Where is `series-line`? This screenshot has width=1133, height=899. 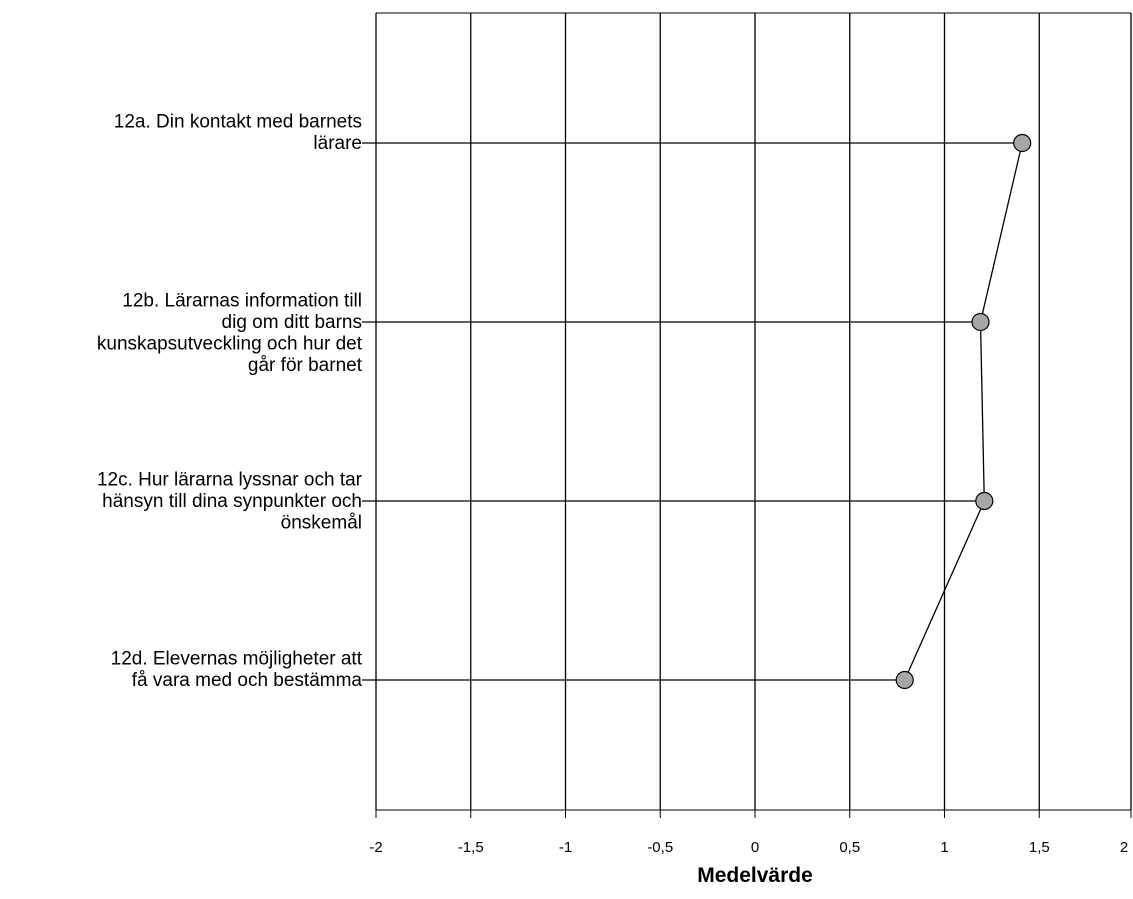 series-line is located at coordinates (963, 411).